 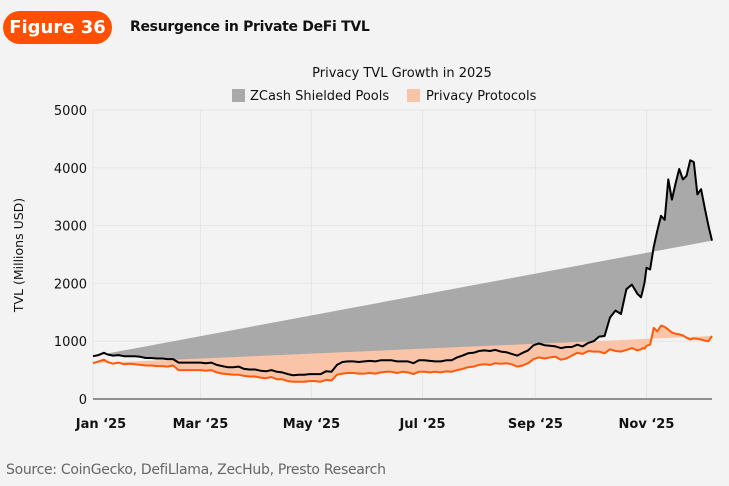 I want to click on privacy-area, so click(x=402, y=353).